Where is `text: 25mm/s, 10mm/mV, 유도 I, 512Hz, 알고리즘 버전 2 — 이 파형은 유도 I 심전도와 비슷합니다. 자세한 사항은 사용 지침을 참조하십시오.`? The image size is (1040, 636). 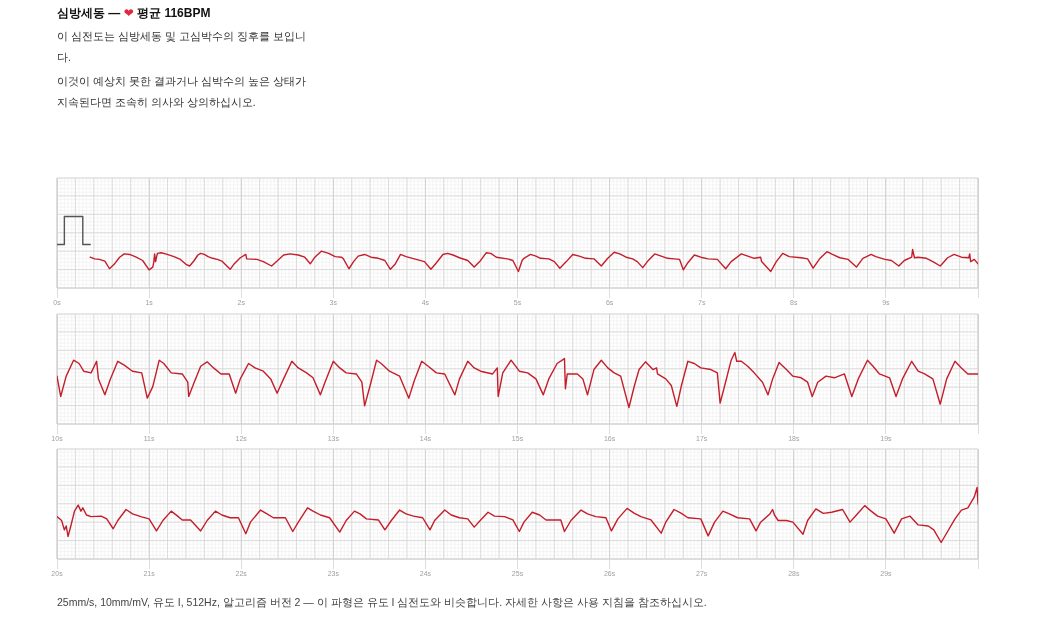 text: 25mm/s, 10mm/mV, 유도 I, 512Hz, 알고리즘 버전 2 — 이 파형은 유도 I 심전도와 비슷합니다. 자세한 사항은 사용 지침을 참조하십시오. is located at coordinates (382, 602).